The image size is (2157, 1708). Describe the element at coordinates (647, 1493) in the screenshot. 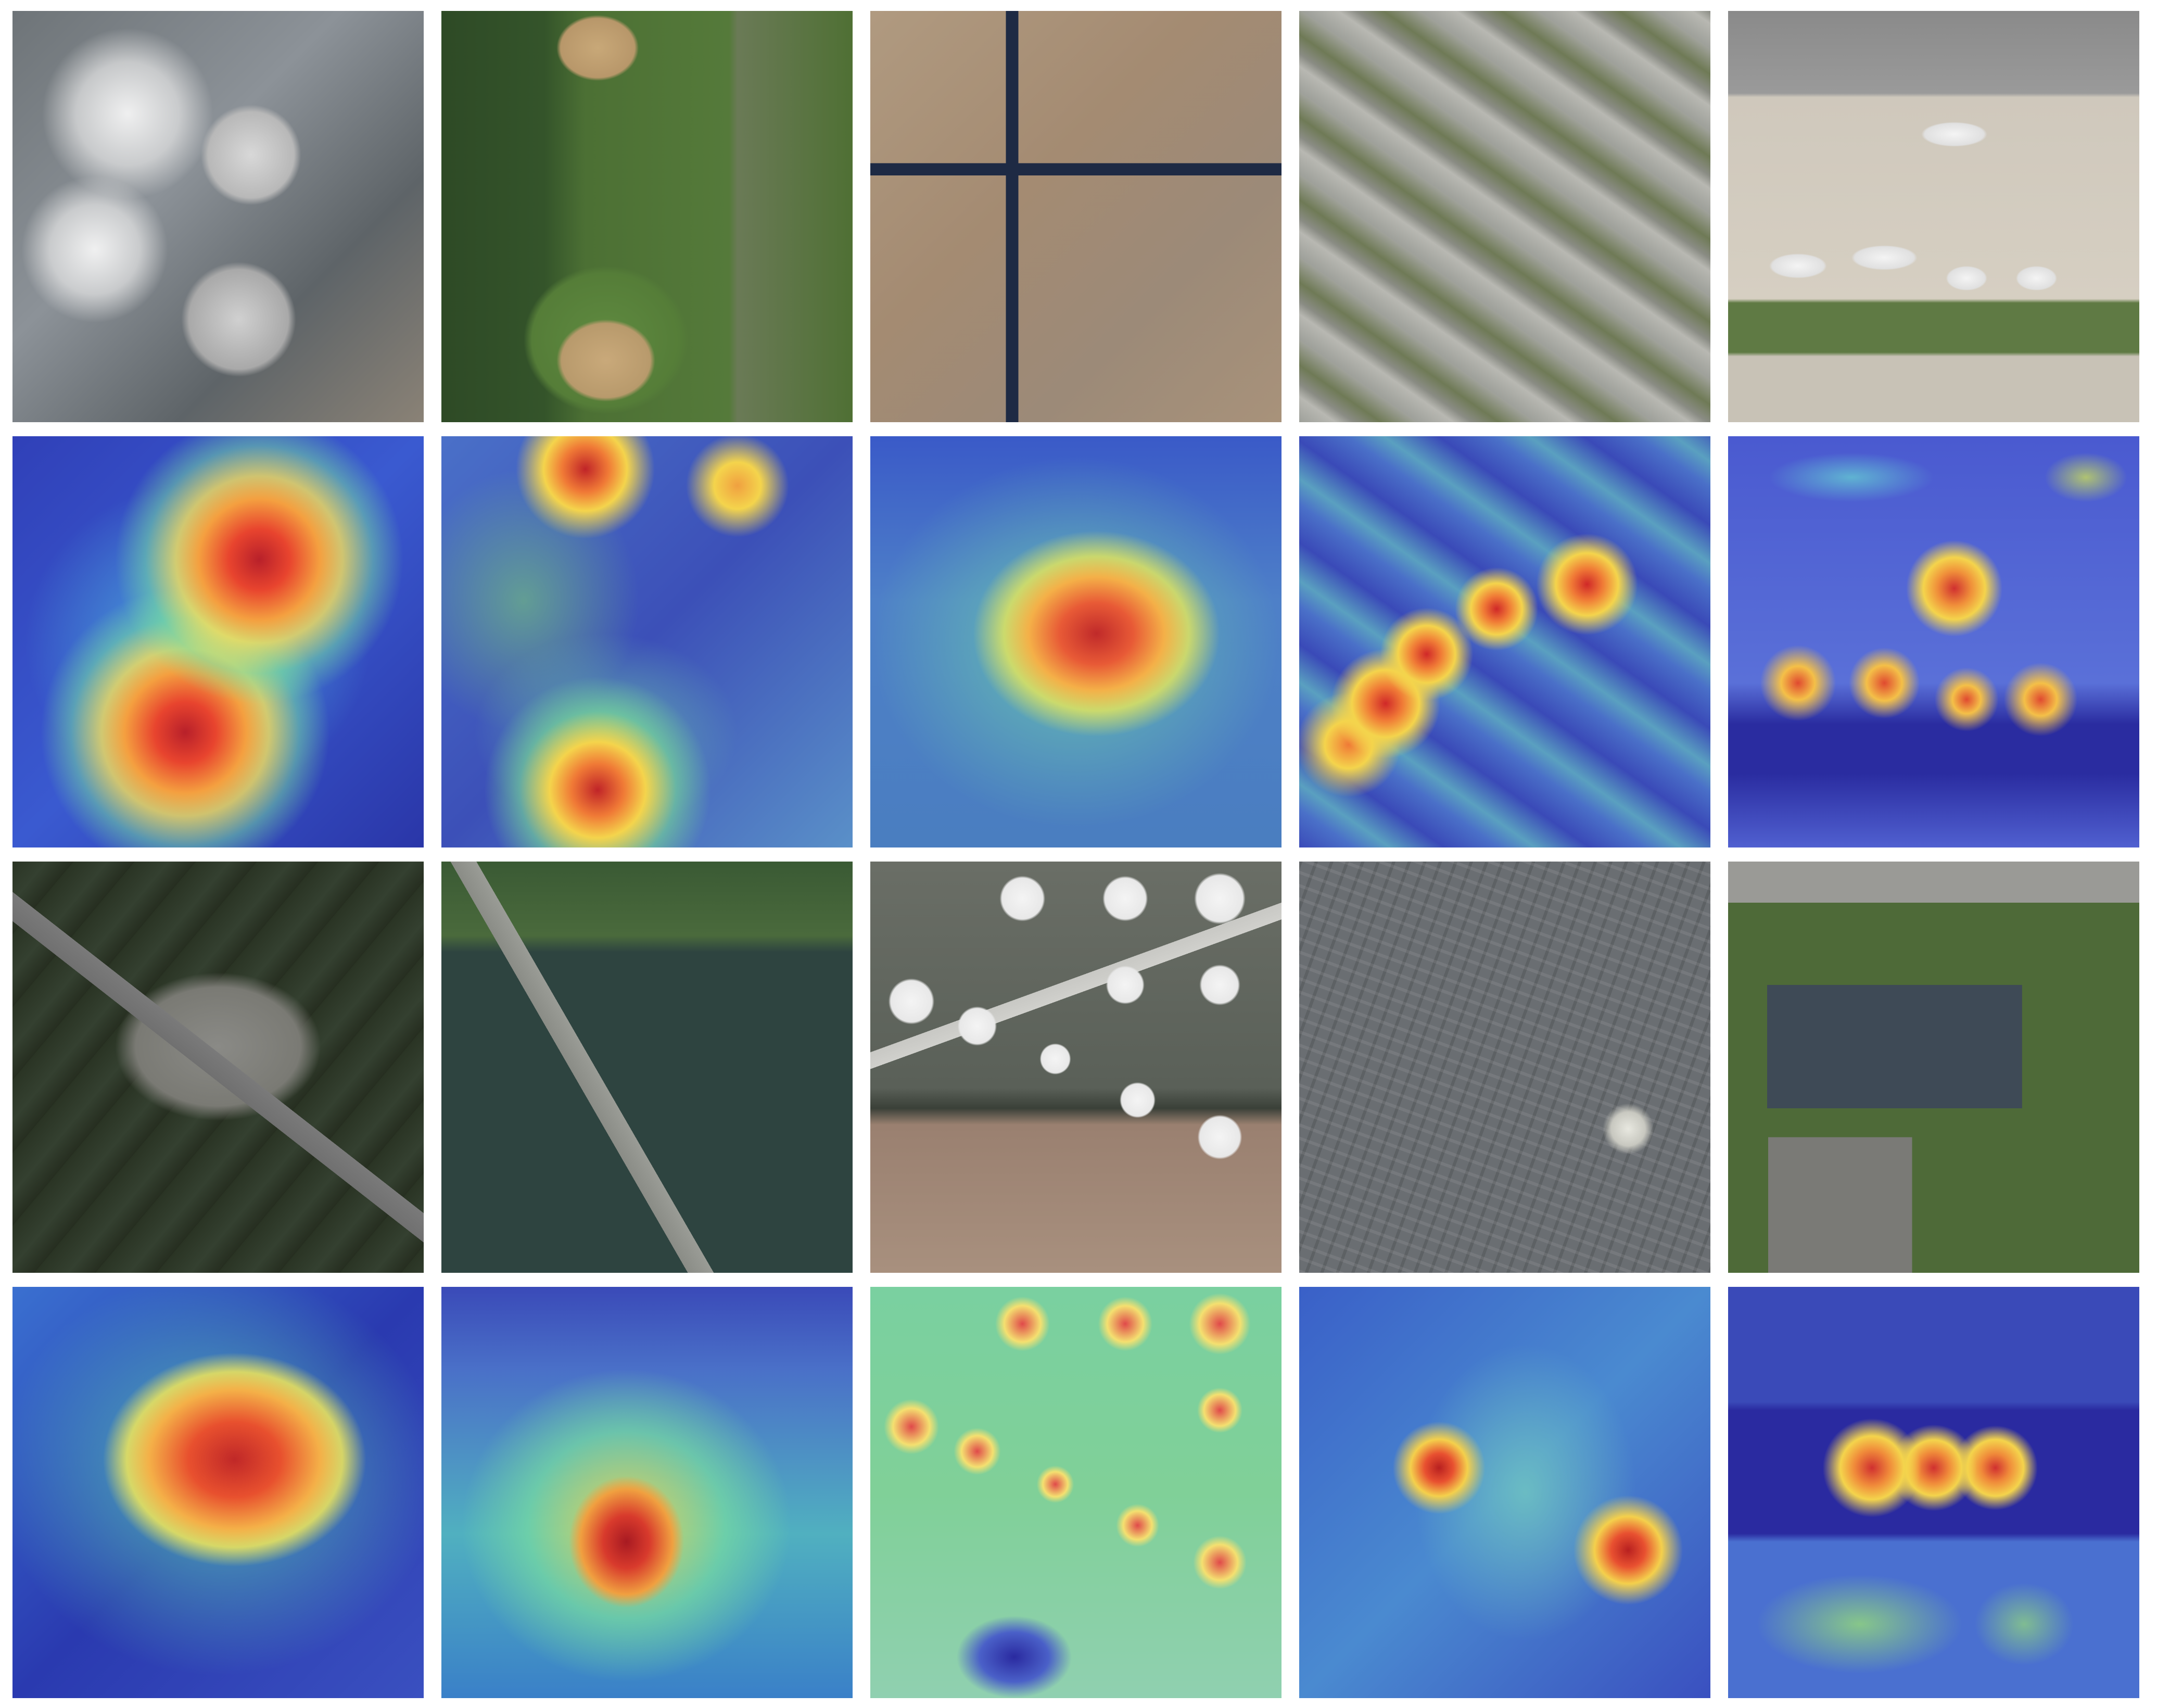

I see `heatmap-dam` at that location.